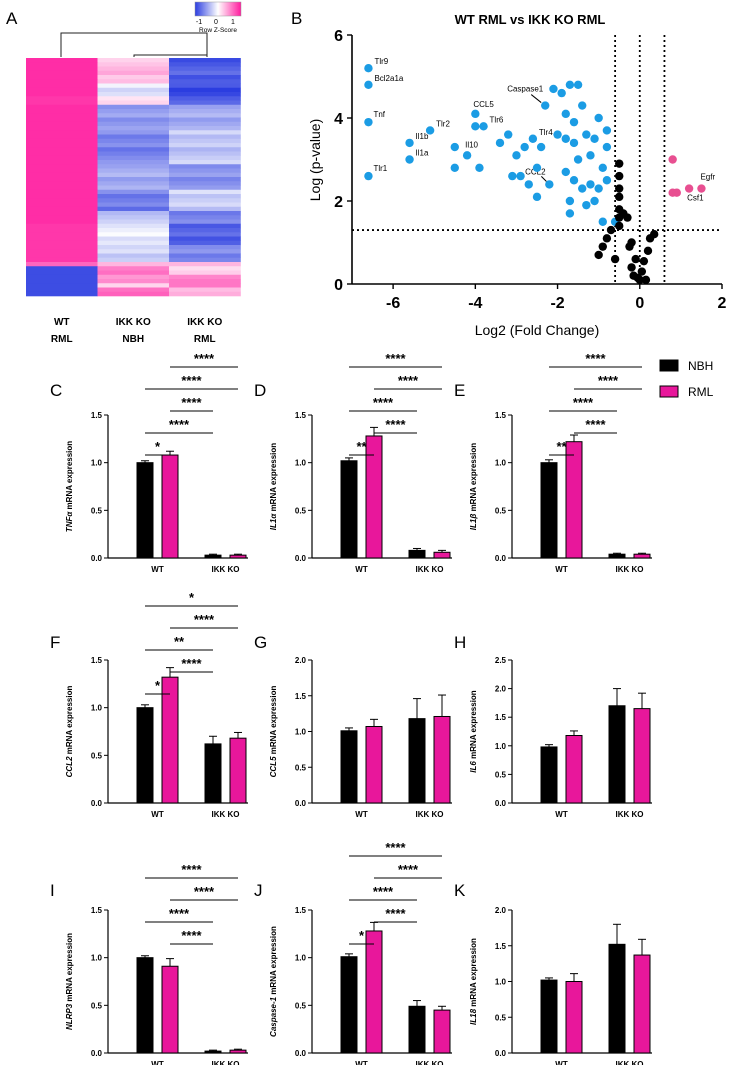 The height and width of the screenshot is (1065, 736). What do you see at coordinates (471, 144) in the screenshot?
I see `gene-label: Il10` at bounding box center [471, 144].